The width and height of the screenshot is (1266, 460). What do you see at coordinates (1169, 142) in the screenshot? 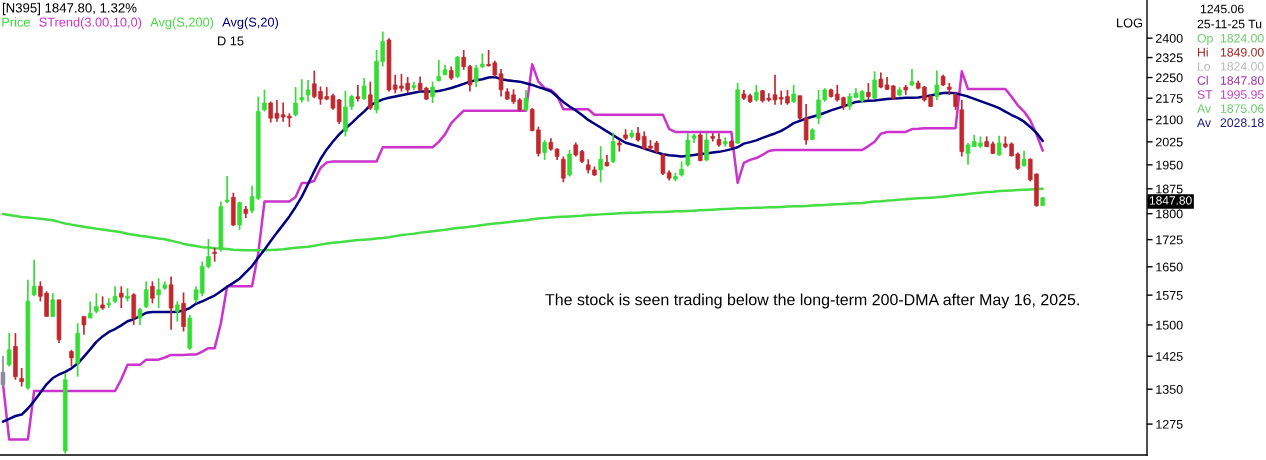
I see `y-tick-label: 2025` at bounding box center [1169, 142].